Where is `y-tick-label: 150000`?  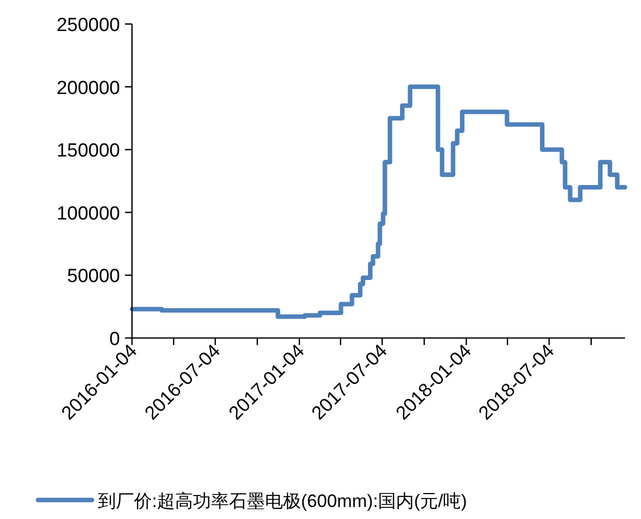
y-tick-label: 150000 is located at coordinates (88, 151).